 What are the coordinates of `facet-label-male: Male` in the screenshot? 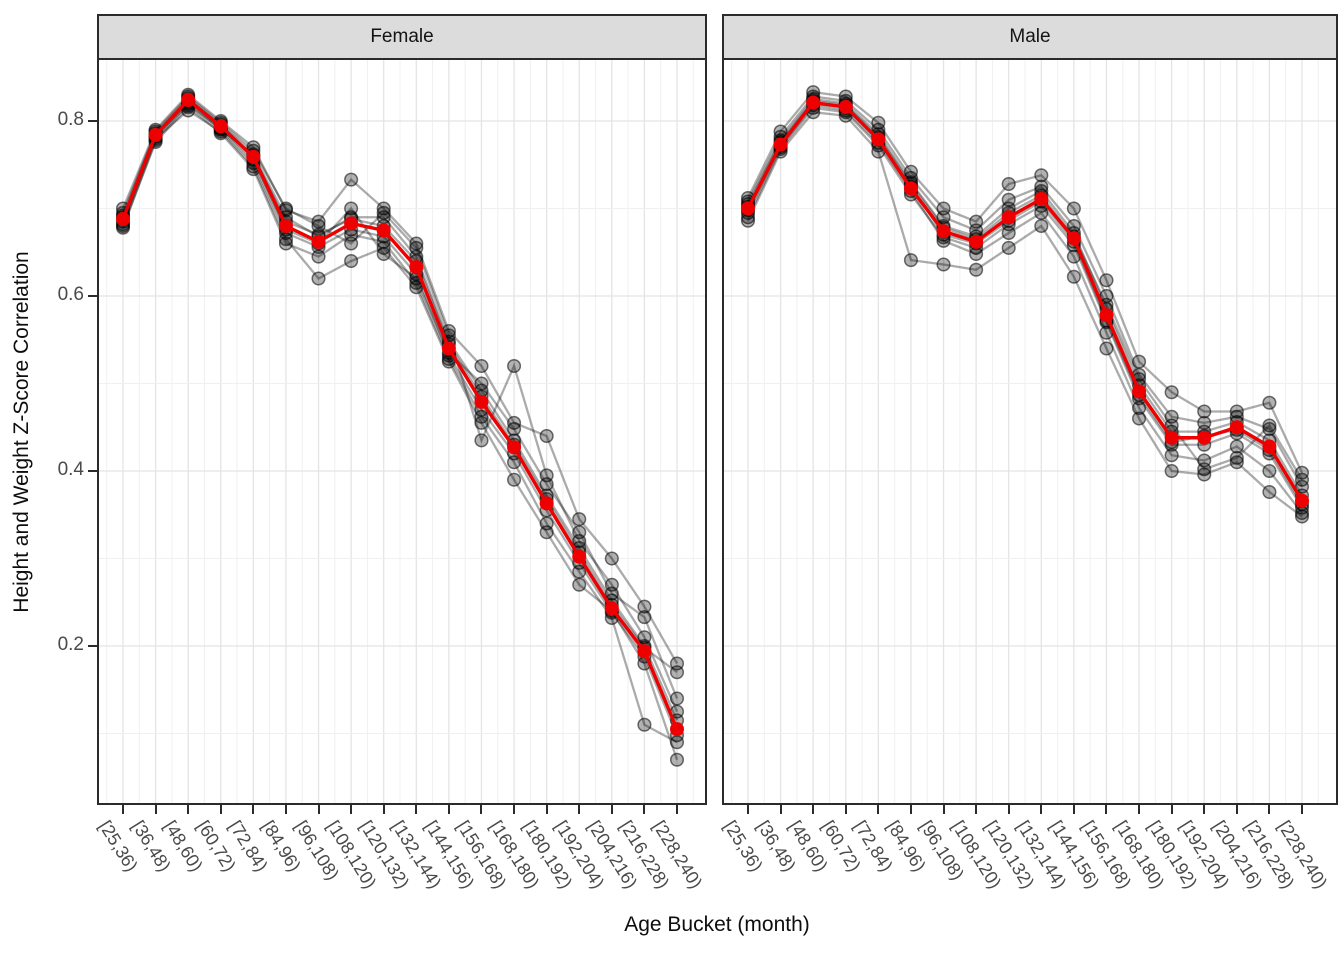 It's located at (1030, 36).